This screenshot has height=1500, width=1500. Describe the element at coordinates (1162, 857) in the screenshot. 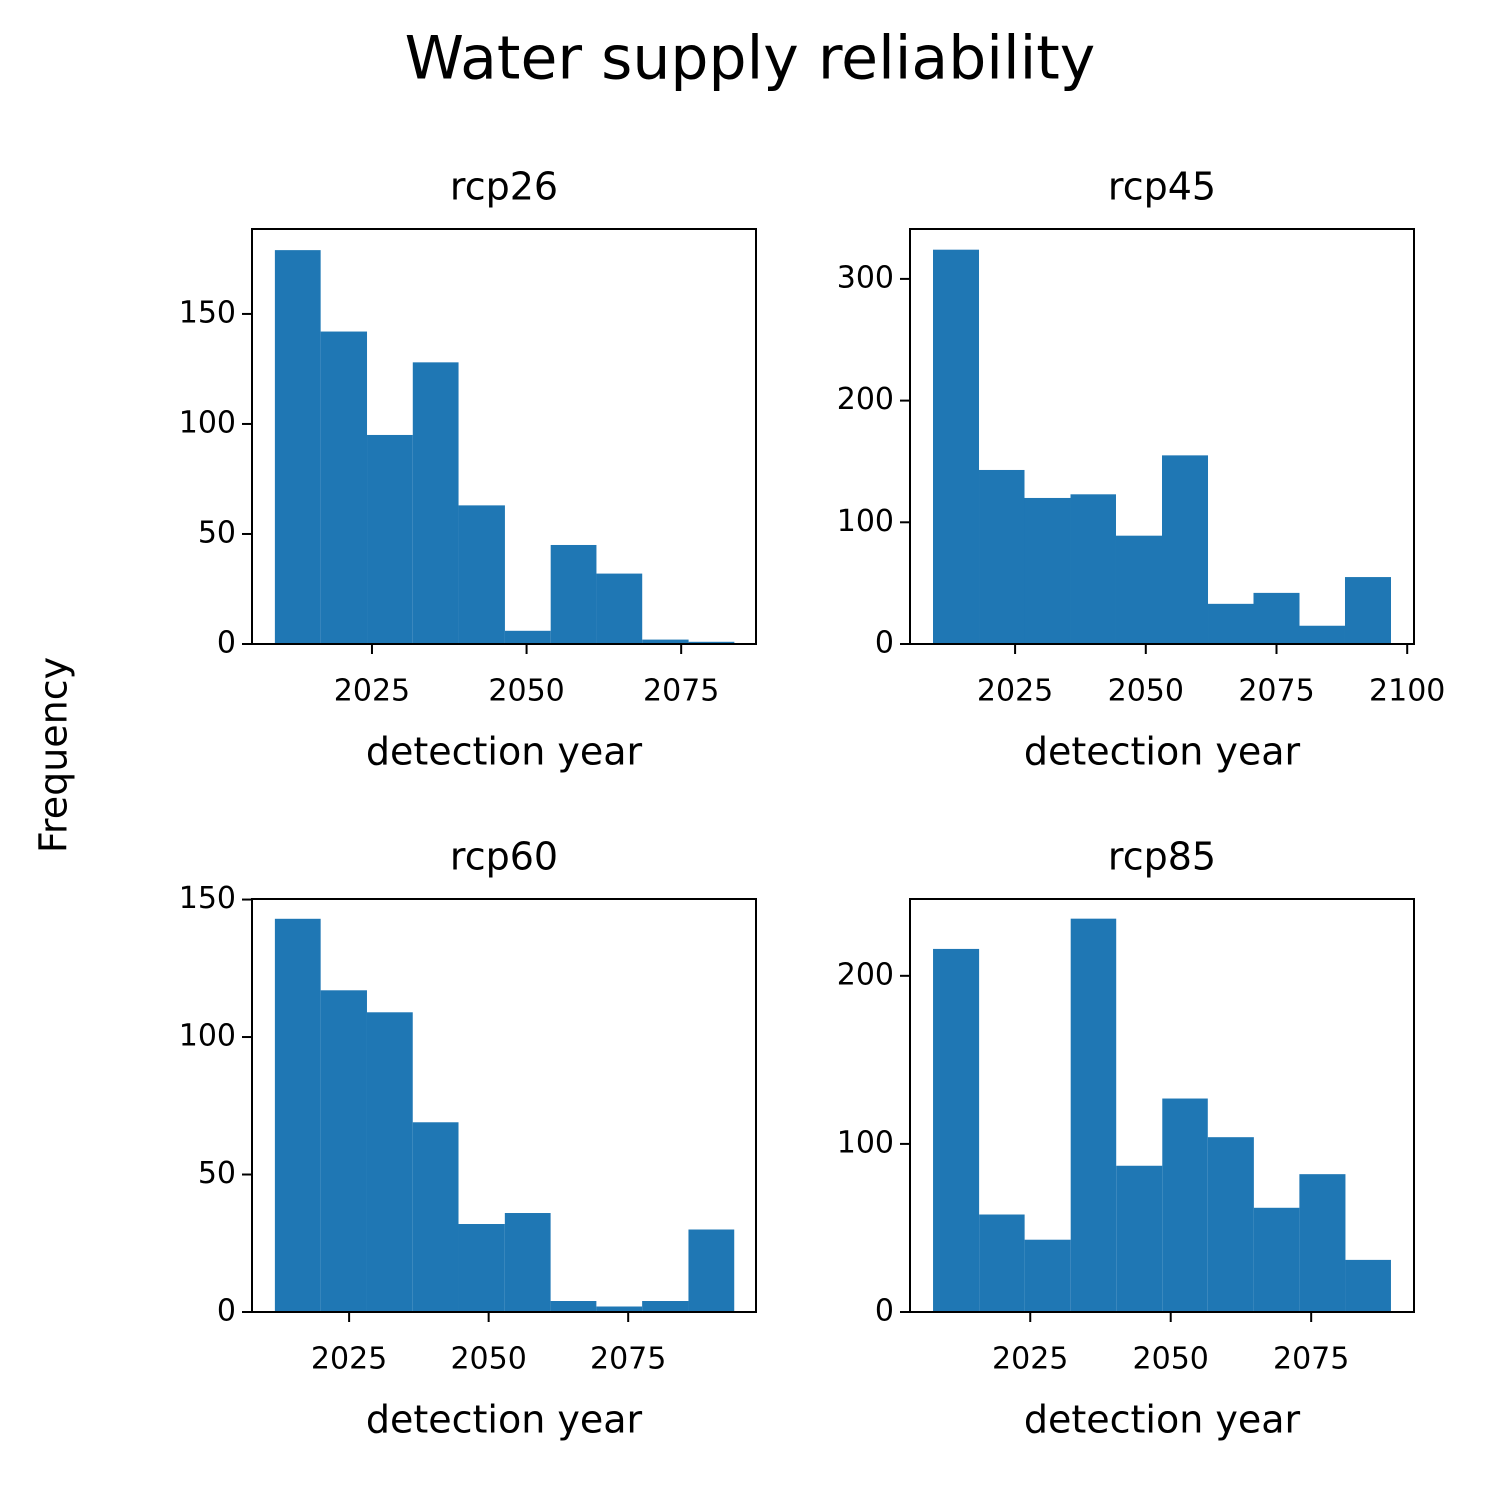

I see `subplot-title: rcp85` at that location.